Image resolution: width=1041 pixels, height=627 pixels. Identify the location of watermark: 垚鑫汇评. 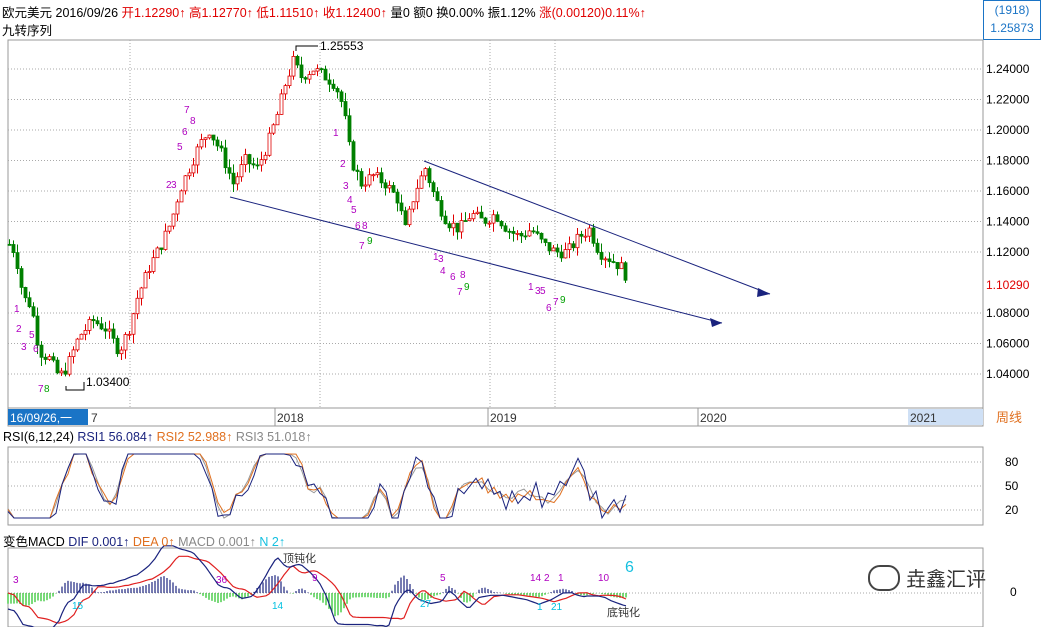
(927, 577).